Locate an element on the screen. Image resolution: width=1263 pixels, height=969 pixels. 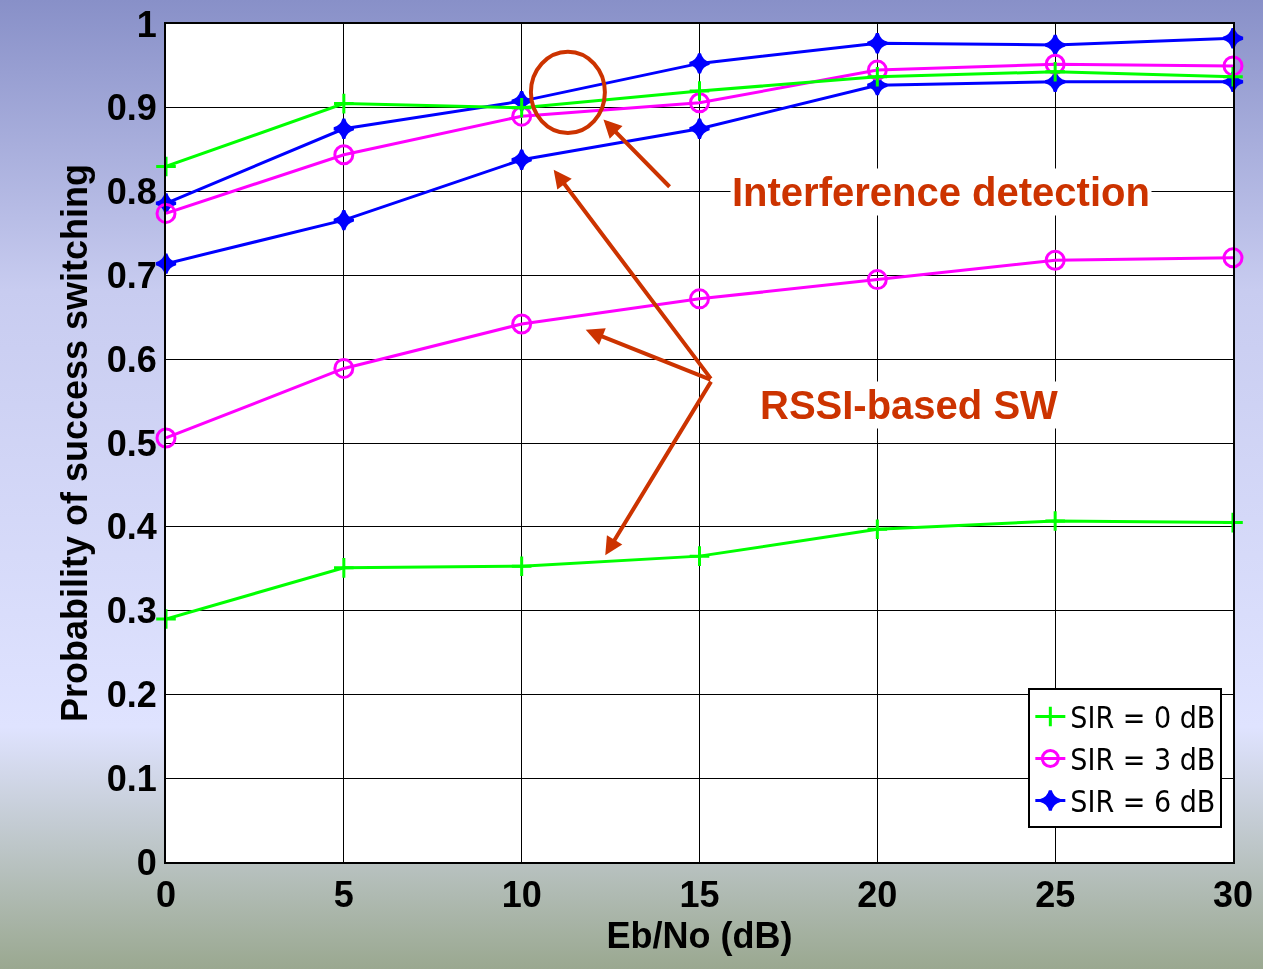
y-tick-label: 0.1 is located at coordinates (131, 778).